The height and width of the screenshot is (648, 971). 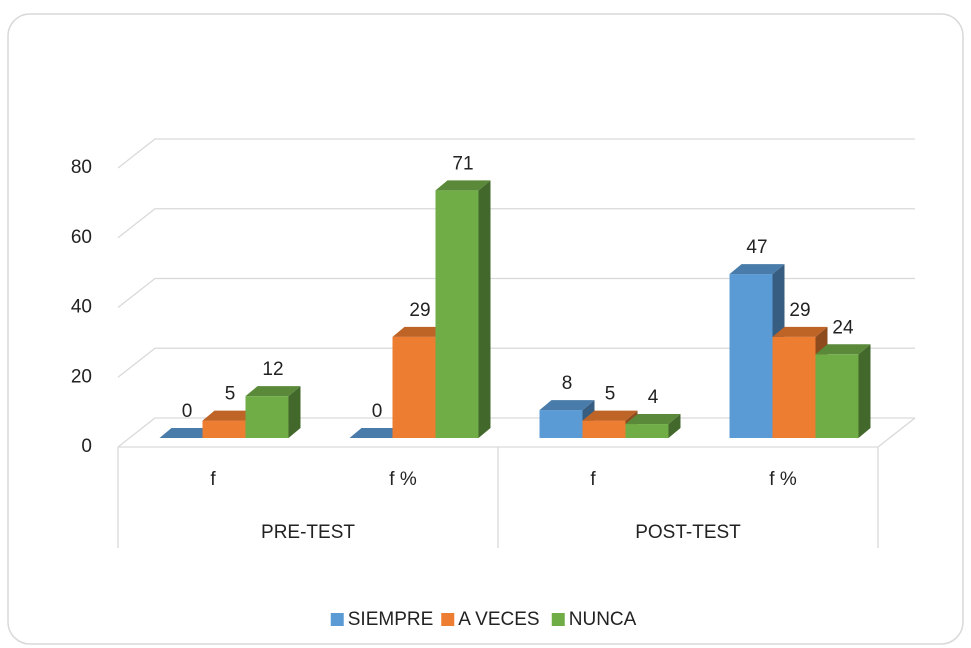 I want to click on y-tick-label: 40, so click(x=81, y=307).